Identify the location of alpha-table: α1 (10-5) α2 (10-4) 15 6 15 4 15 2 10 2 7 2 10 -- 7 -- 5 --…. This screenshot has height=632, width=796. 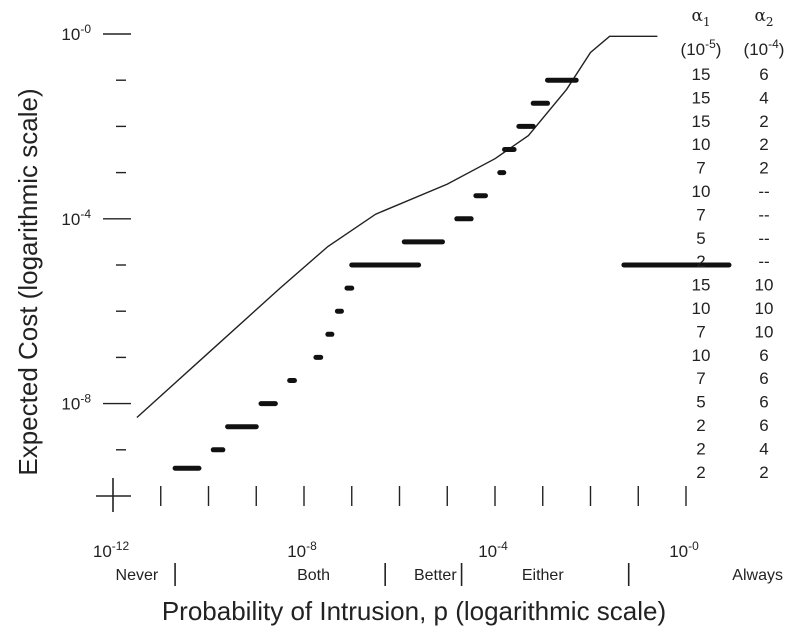
(733, 244).